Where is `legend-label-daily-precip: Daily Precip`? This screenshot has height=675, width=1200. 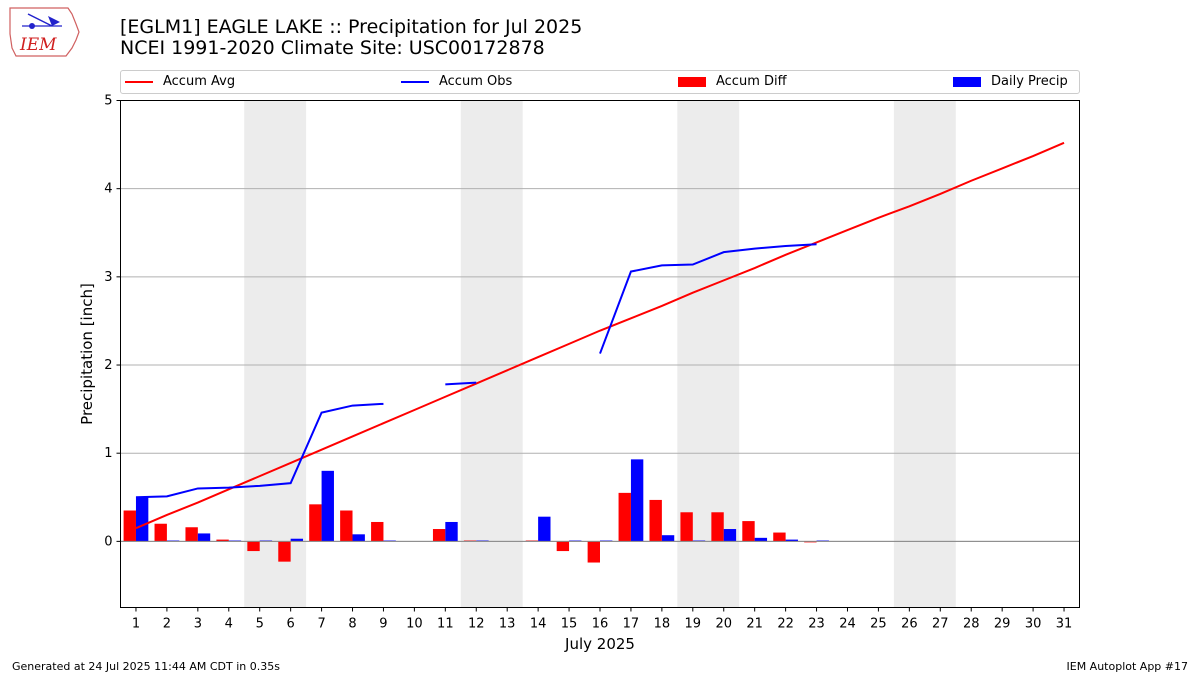 legend-label-daily-precip: Daily Precip is located at coordinates (1029, 81).